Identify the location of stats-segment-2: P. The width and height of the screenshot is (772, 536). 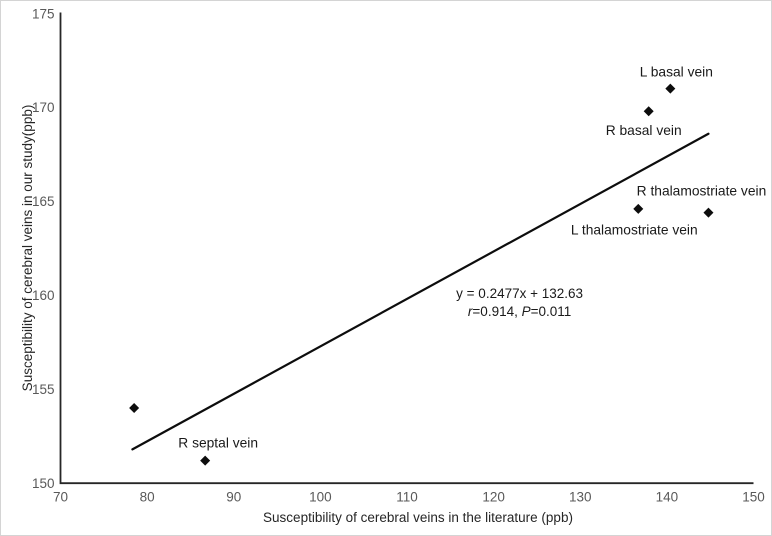
(526, 311).